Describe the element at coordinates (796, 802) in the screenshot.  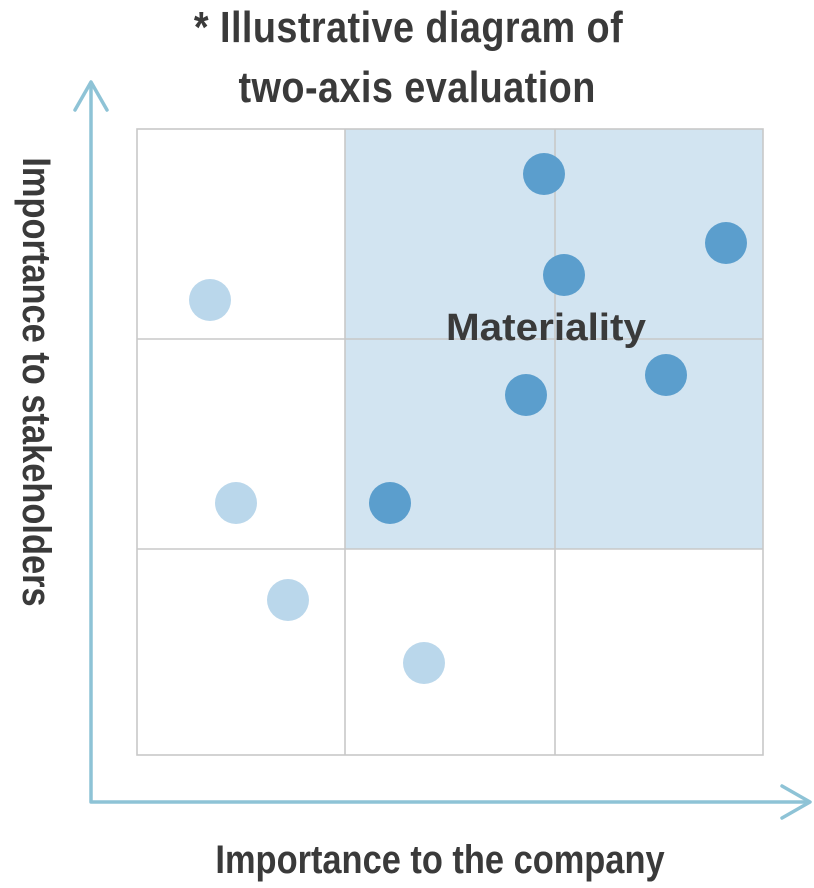
I see `x-axis-arrowhead` at that location.